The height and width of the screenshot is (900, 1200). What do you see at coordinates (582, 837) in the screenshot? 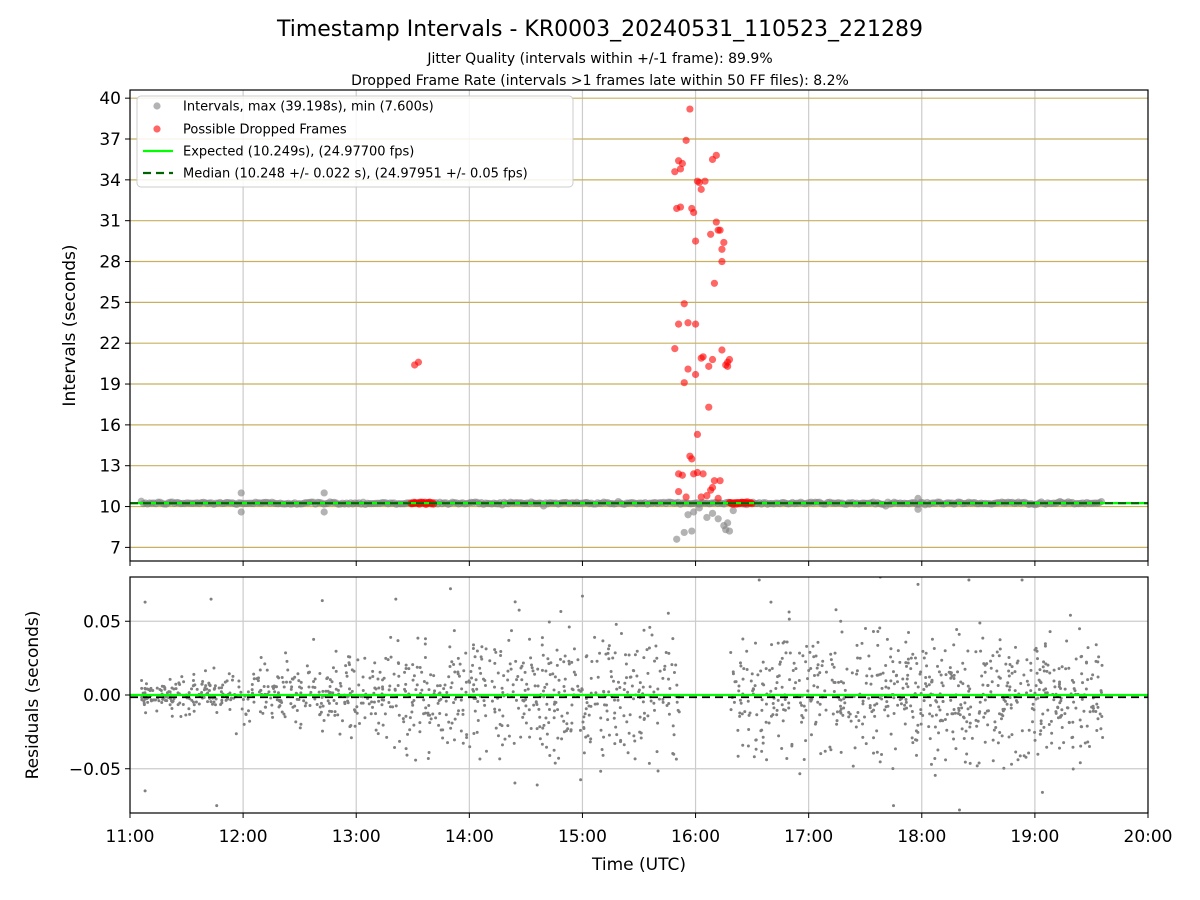
I see `x-tick-label: 15:00` at bounding box center [582, 837].